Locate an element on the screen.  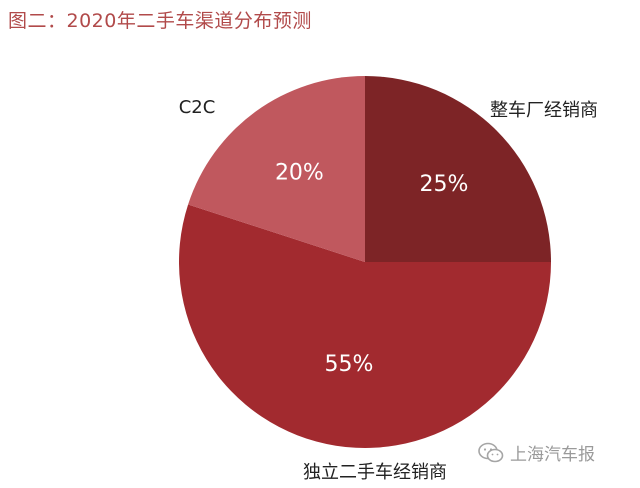
percent-labels: 25% 55% 20% is located at coordinates (371, 269).